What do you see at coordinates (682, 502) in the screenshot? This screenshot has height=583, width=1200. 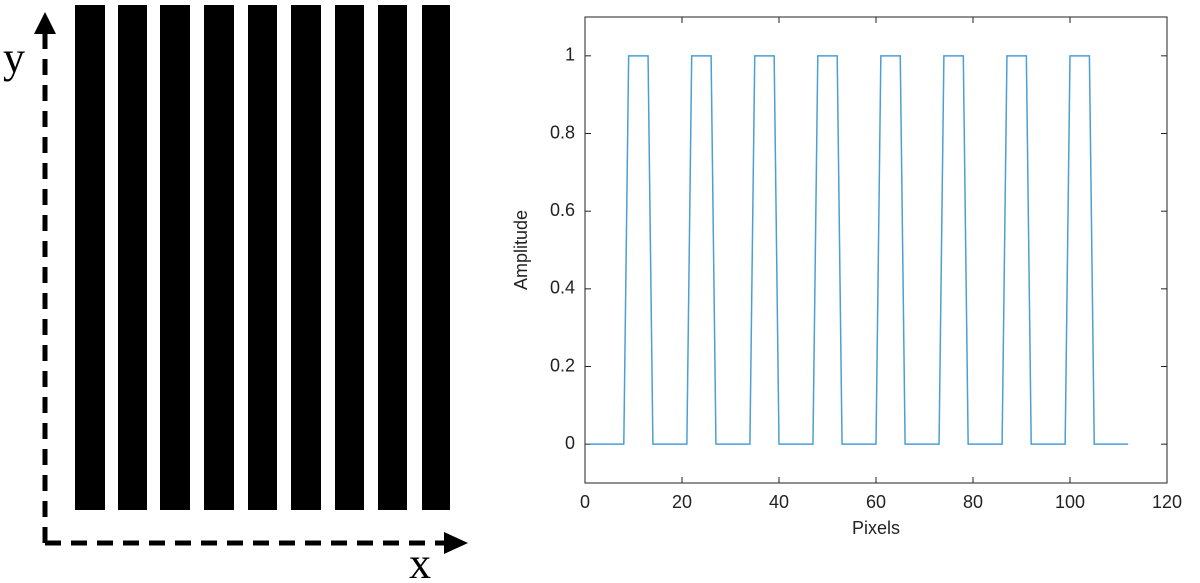 I see `x-tick-label: 20` at bounding box center [682, 502].